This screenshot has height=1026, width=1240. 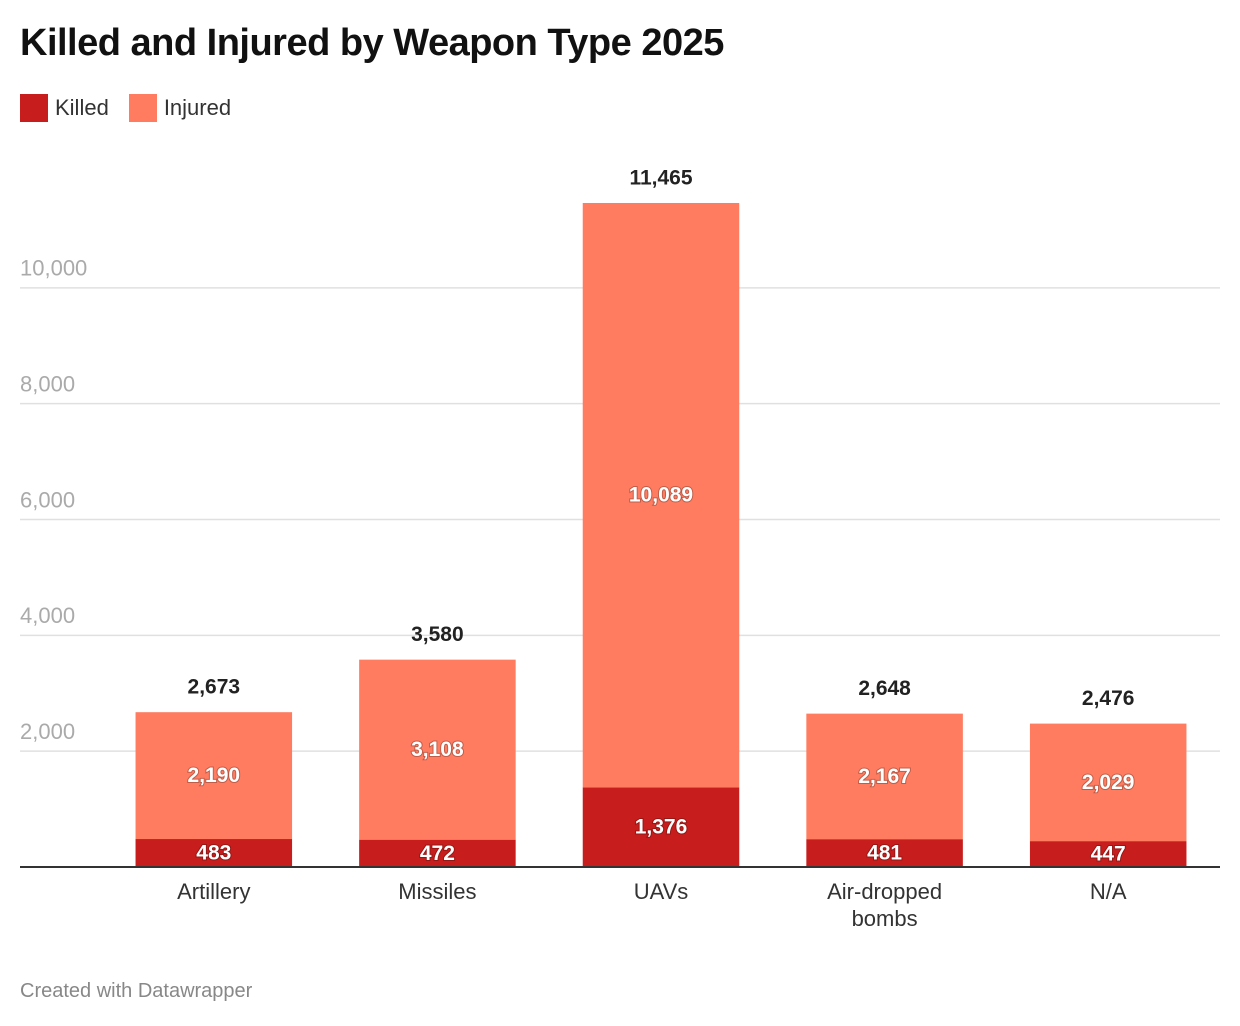 I want to click on x-tick-label: Air-dropped bombs, so click(x=885, y=905).